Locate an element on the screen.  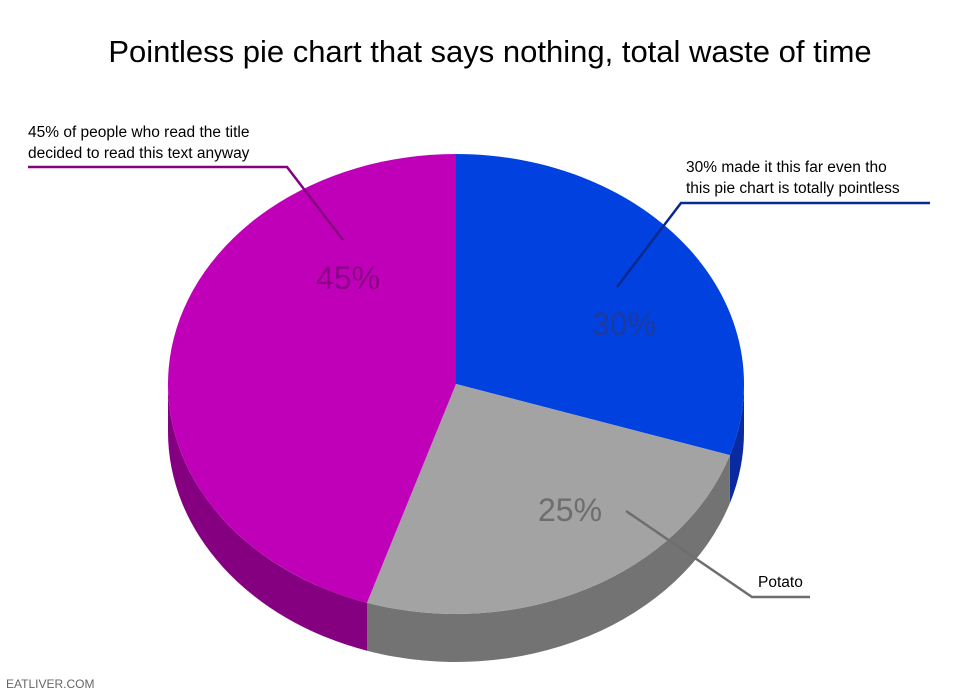
pie-value-label-2: 45% is located at coordinates (348, 278).